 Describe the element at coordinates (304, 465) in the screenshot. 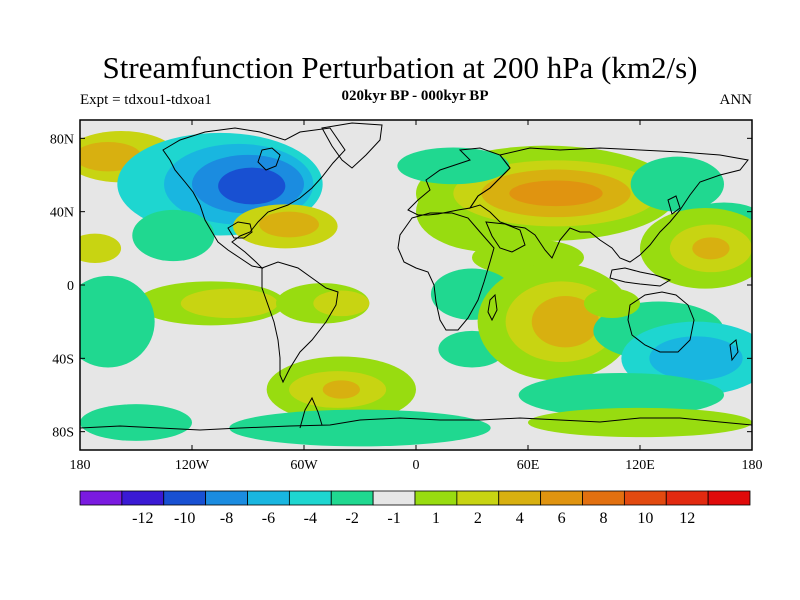

I see `x-tick-label: 60W` at that location.